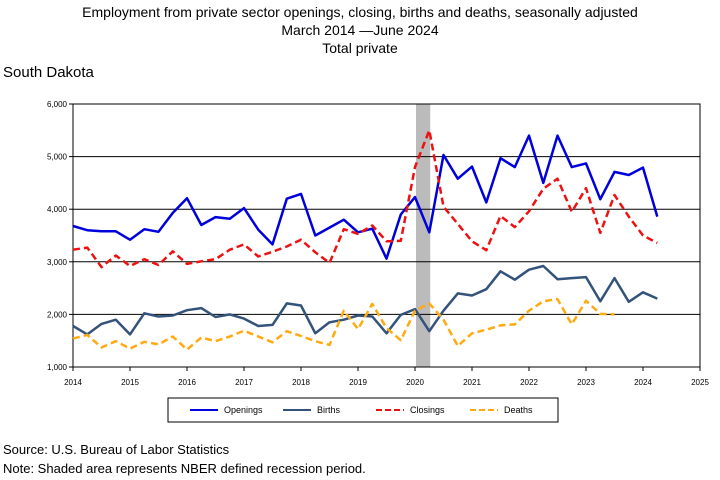  Describe the element at coordinates (244, 382) in the screenshot. I see `x-tick-label: 2017` at that location.